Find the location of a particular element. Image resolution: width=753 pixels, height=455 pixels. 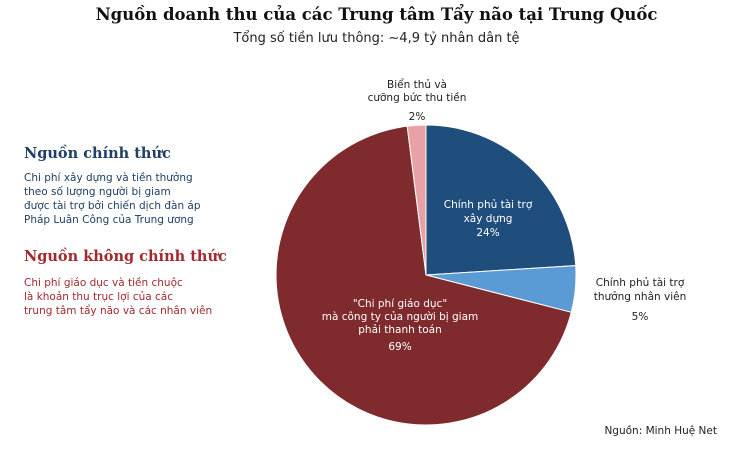

pie-slice-construction is located at coordinates (501, 200).